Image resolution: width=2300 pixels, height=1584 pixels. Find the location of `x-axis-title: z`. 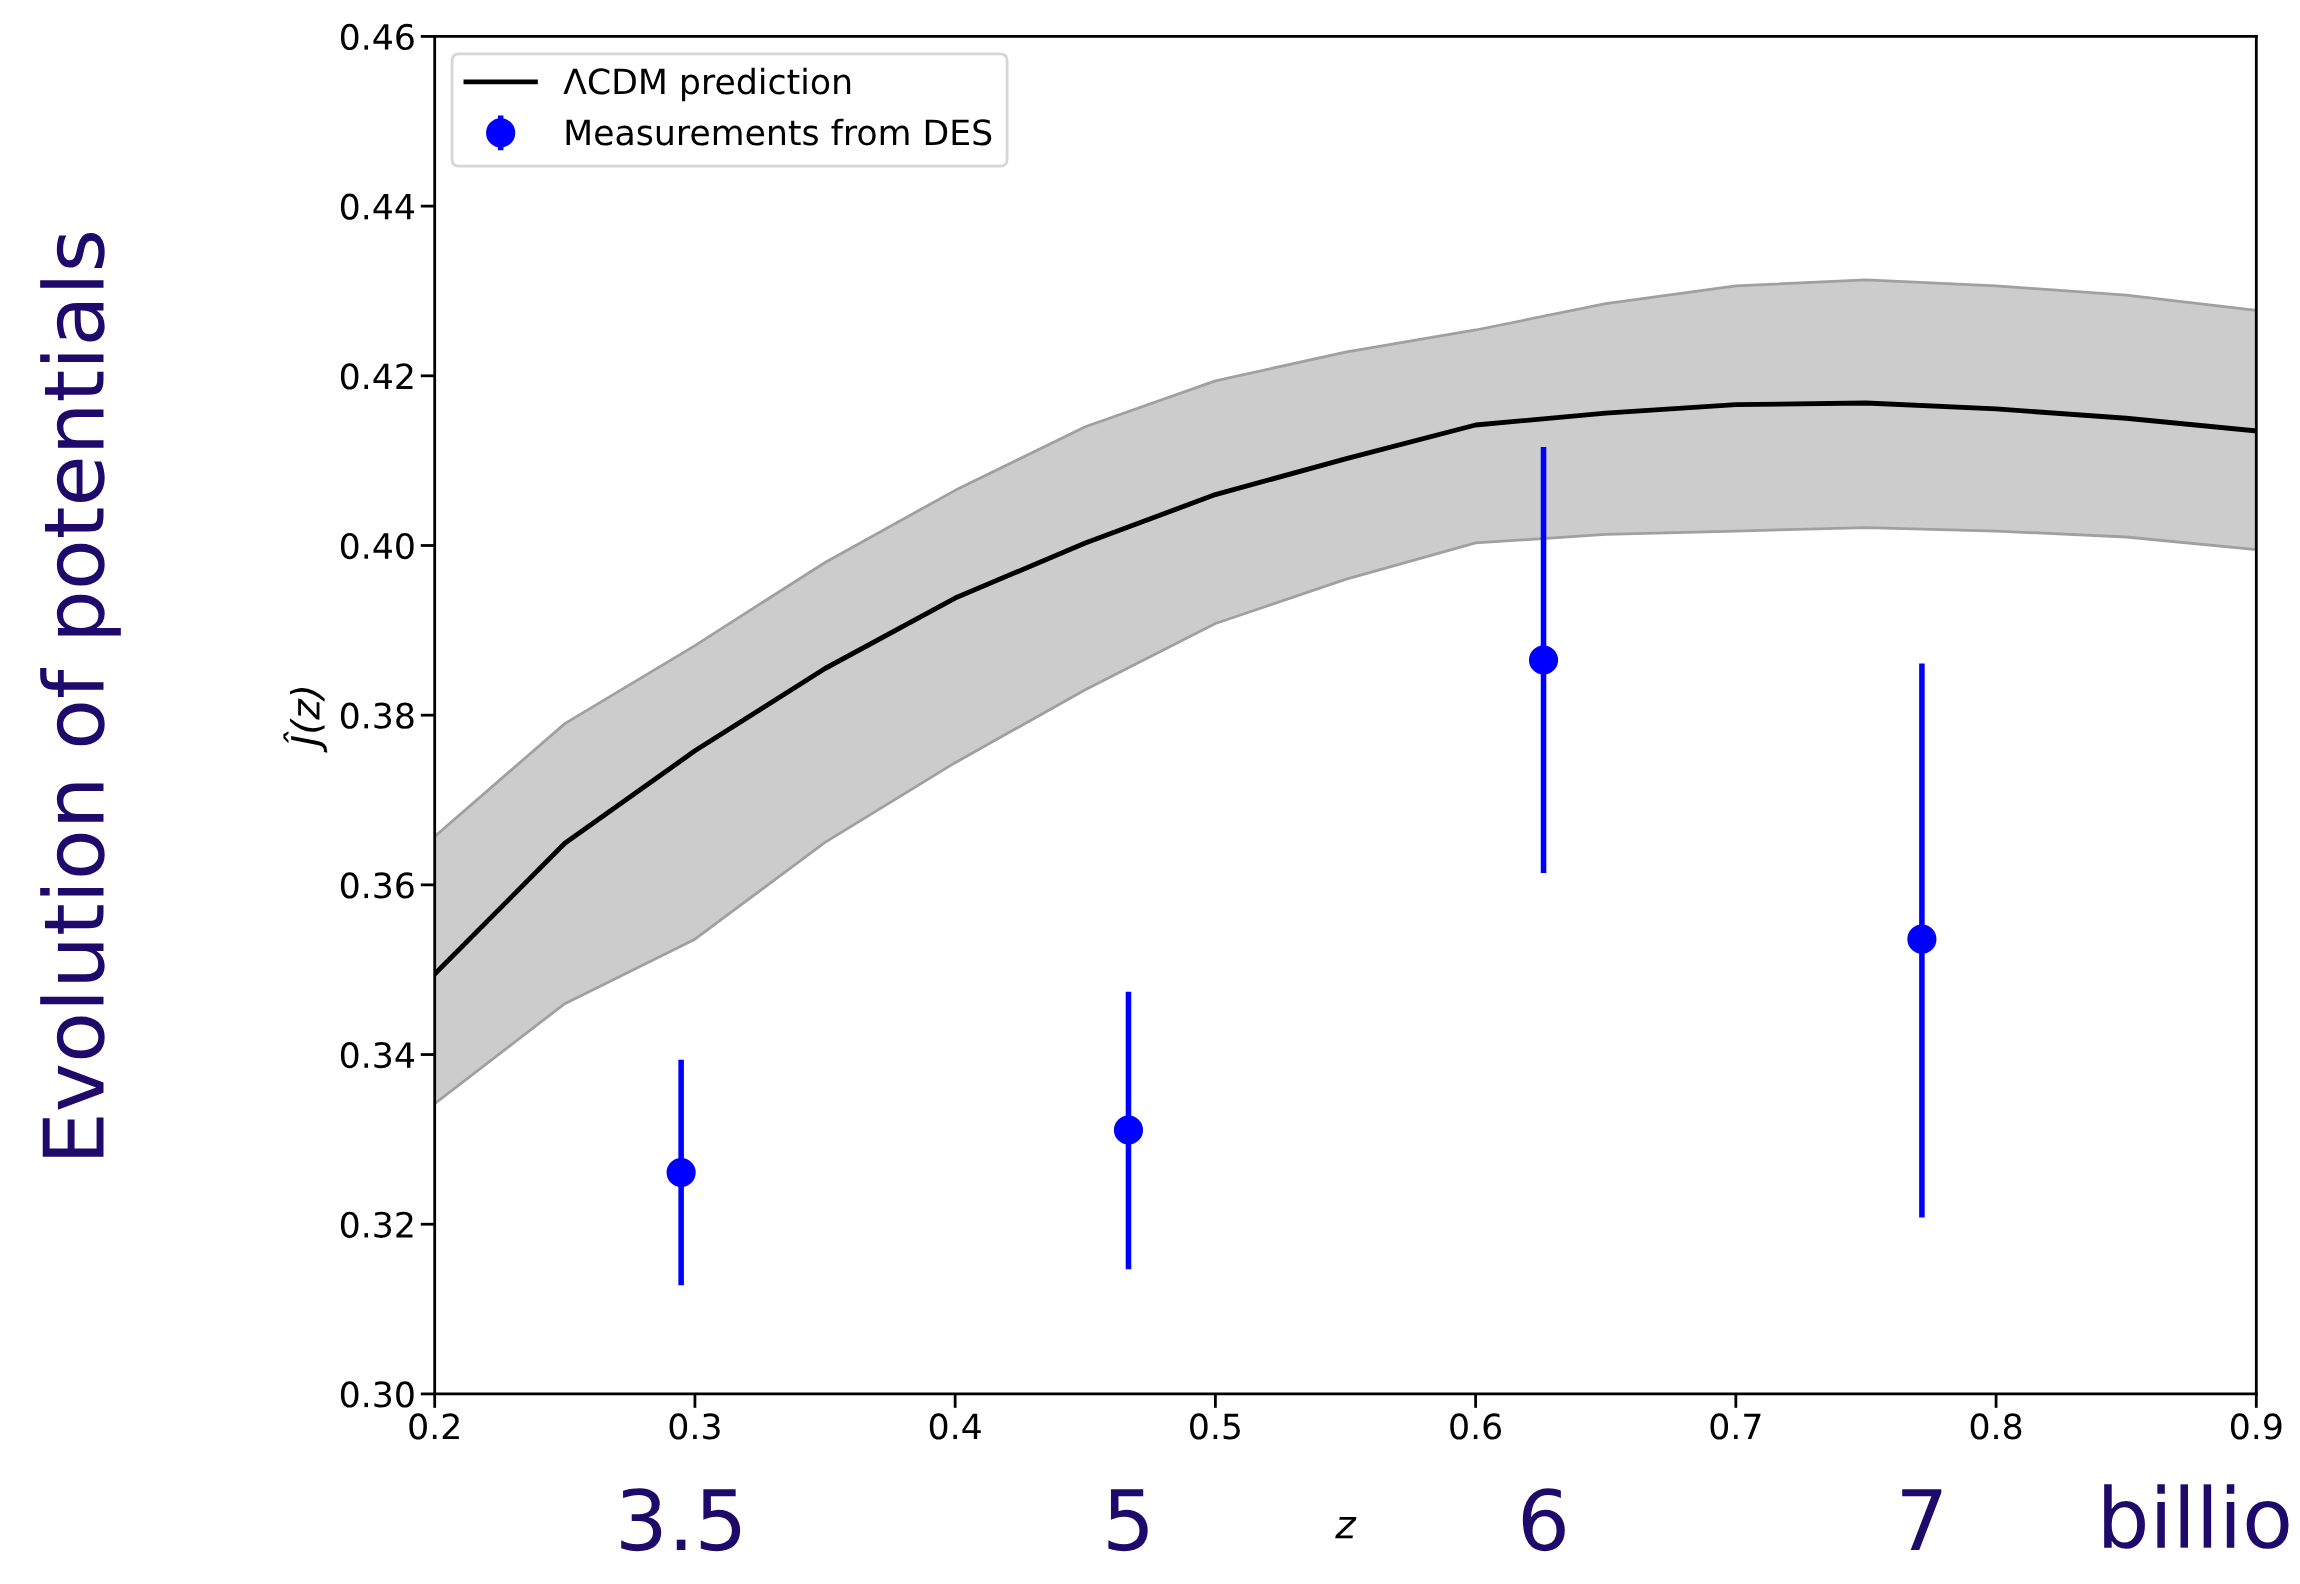

x-axis-title: z is located at coordinates (1346, 1528).